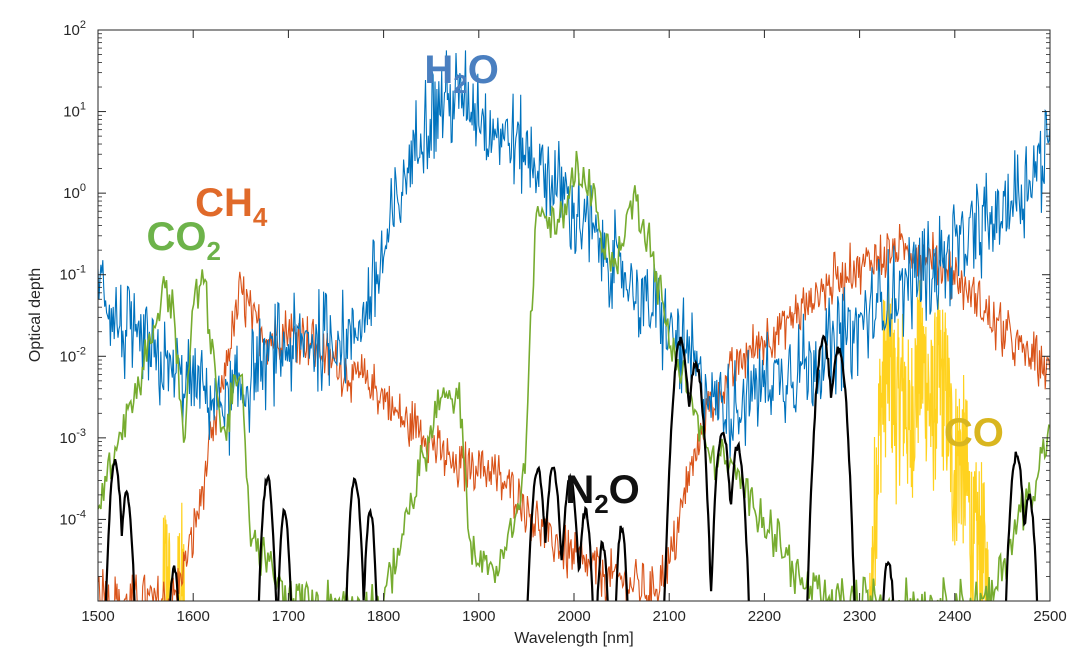 This screenshot has height=666, width=1086. I want to click on x-tick-label: 1800, so click(383, 616).